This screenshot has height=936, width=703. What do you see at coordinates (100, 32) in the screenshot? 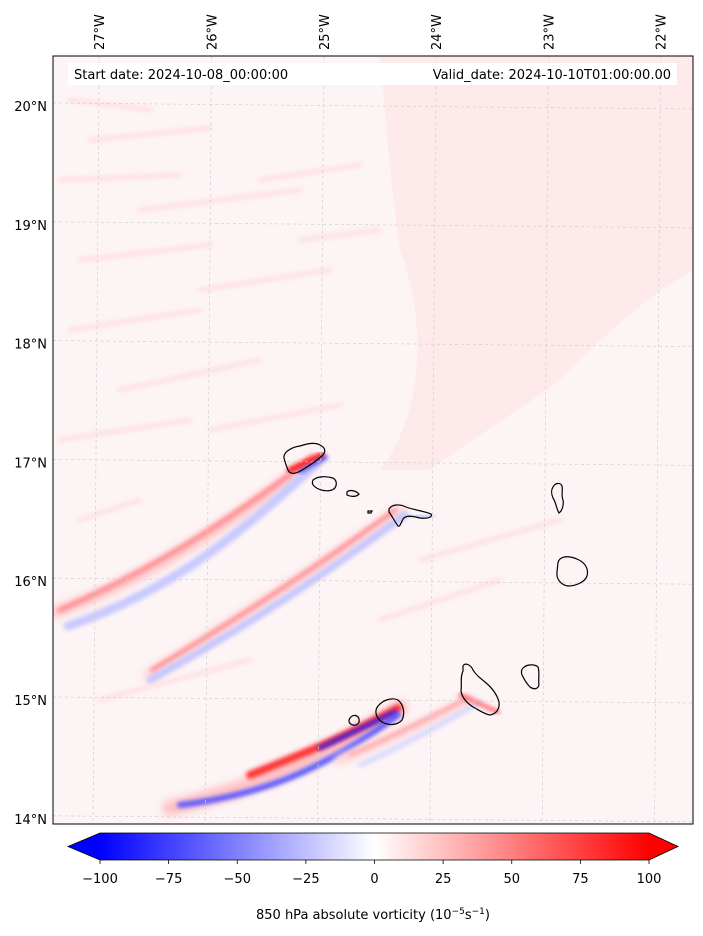
I see `lon-tick-label: 27°W` at bounding box center [100, 32].